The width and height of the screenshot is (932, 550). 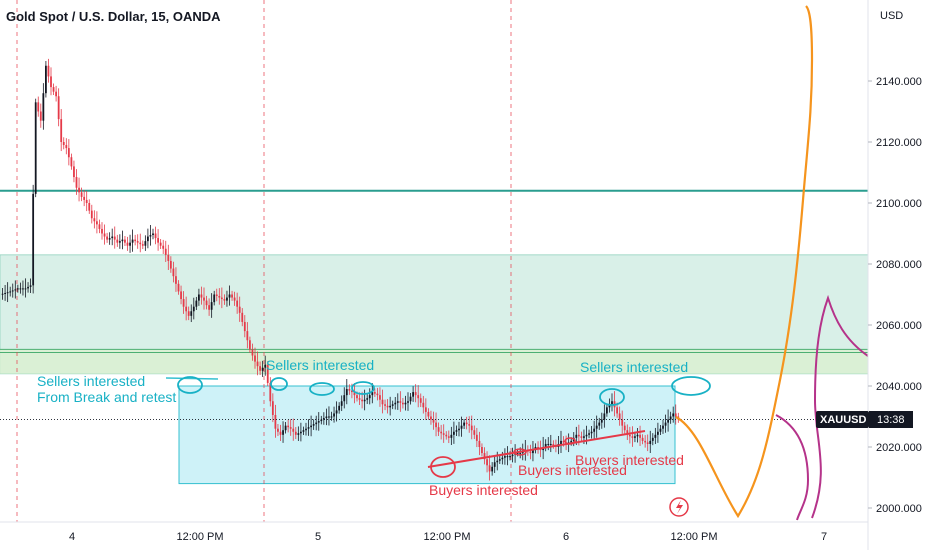 What do you see at coordinates (566, 537) in the screenshot?
I see `x-tick-label: 6` at bounding box center [566, 537].